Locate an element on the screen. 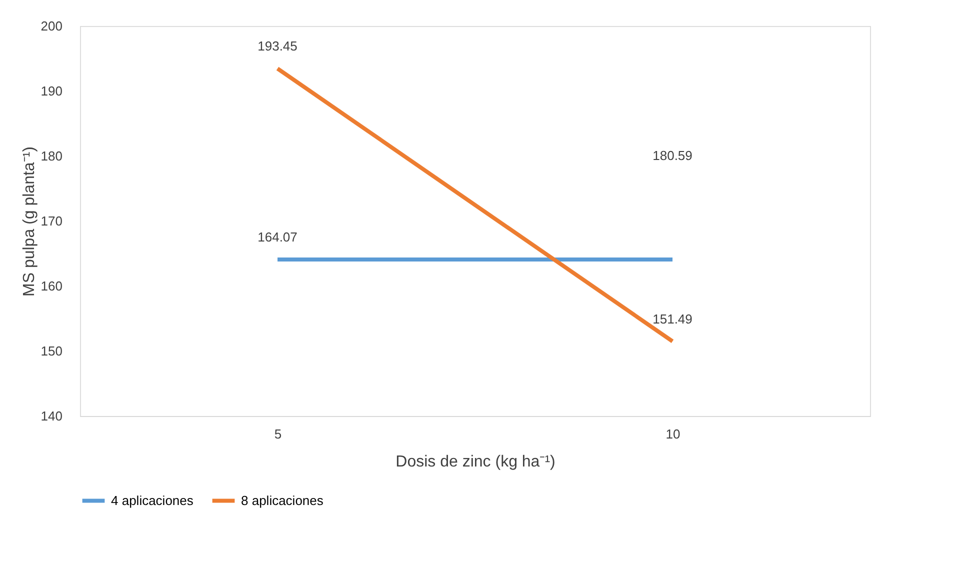  y-tick-label: 190 is located at coordinates (51, 91).